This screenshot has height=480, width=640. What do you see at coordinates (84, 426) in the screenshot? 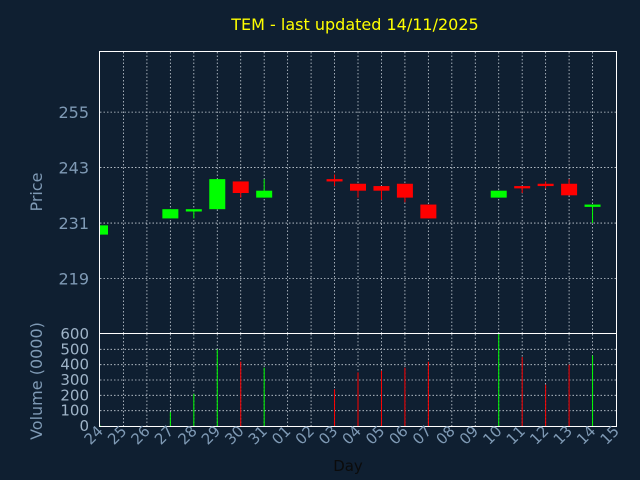
I see `volume-tick-label: 0` at bounding box center [84, 426].